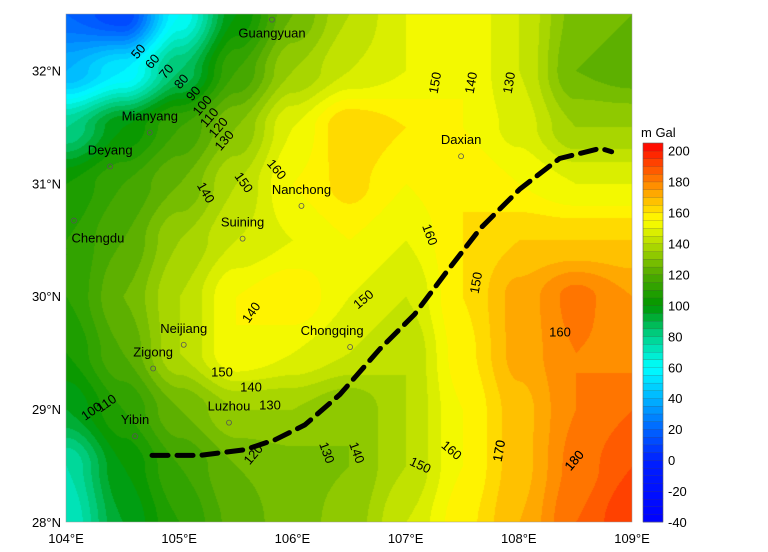 This screenshot has height=552, width=768. What do you see at coordinates (150, 116) in the screenshot?
I see `city-label-mianyang: Mianyang` at bounding box center [150, 116].